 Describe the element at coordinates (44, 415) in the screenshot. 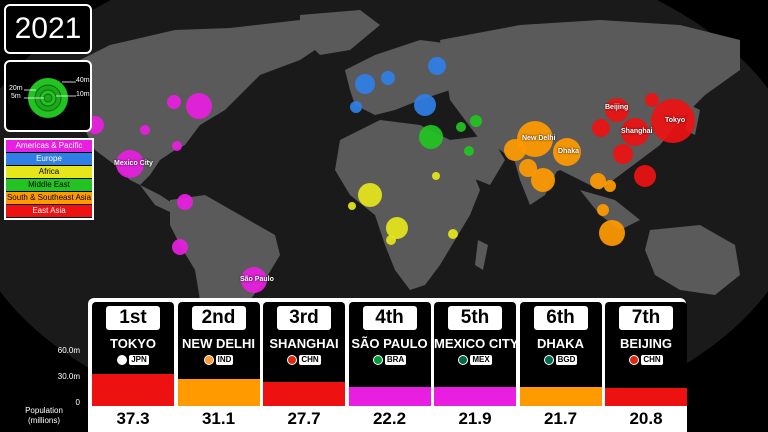

I see `y-axis-label: Population (millions)` at that location.